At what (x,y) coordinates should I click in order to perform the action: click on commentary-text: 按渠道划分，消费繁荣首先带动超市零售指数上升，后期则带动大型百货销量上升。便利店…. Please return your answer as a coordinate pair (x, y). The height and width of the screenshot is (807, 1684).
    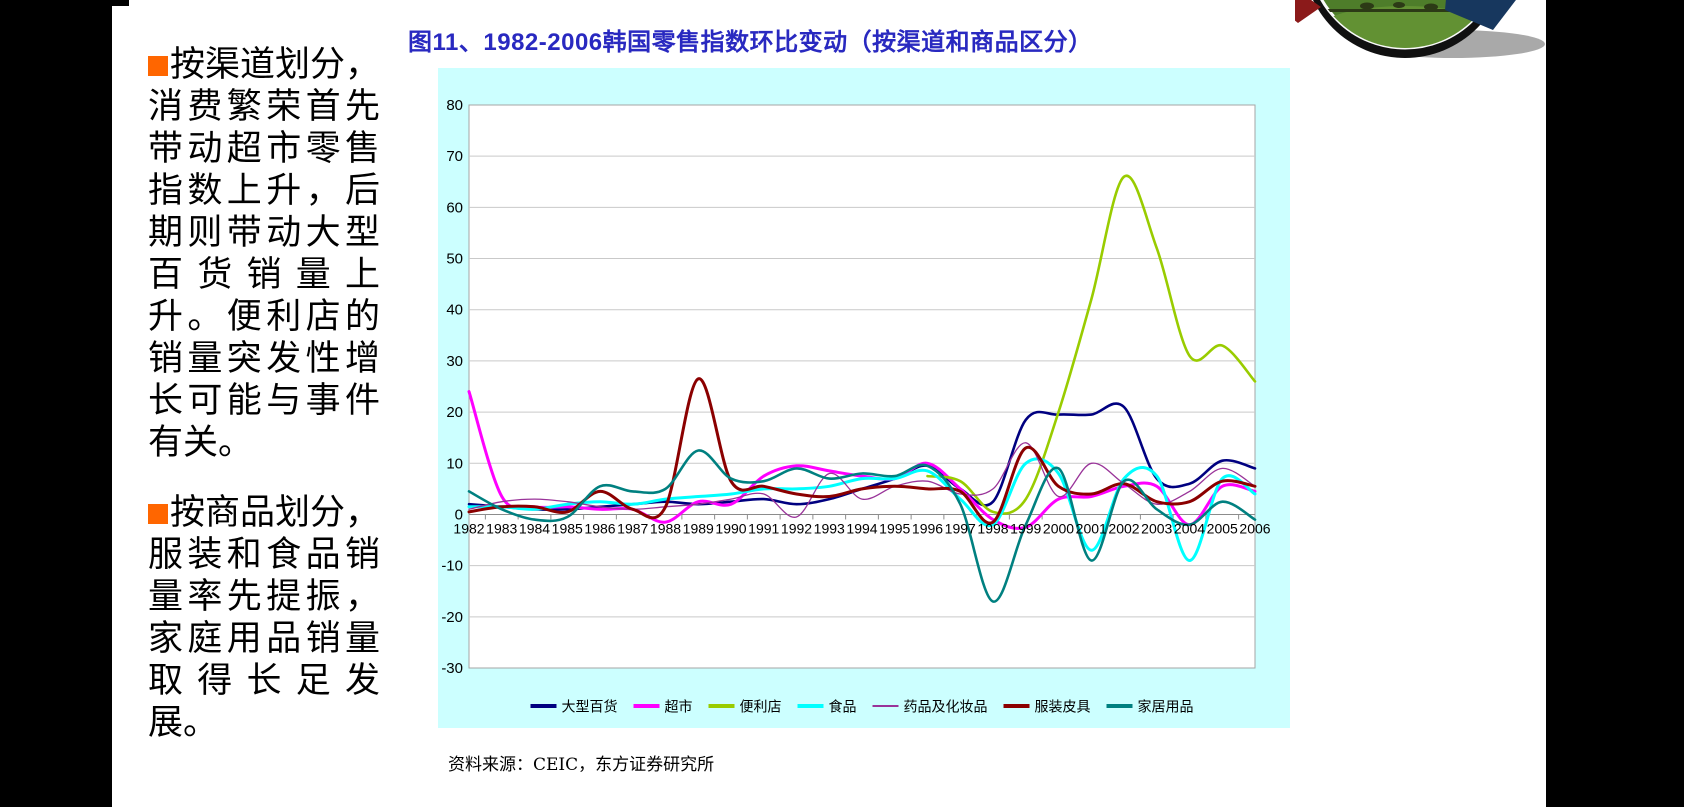
    Looking at the image, I should click on (264, 254).